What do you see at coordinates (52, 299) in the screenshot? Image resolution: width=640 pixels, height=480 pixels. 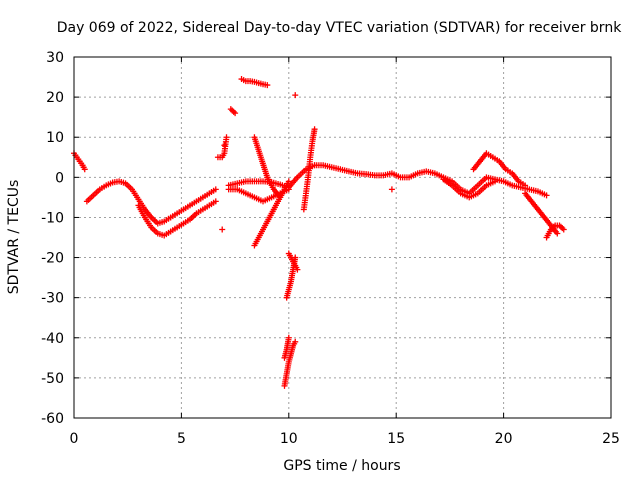 I see `y-tick-label: -30` at bounding box center [52, 299].